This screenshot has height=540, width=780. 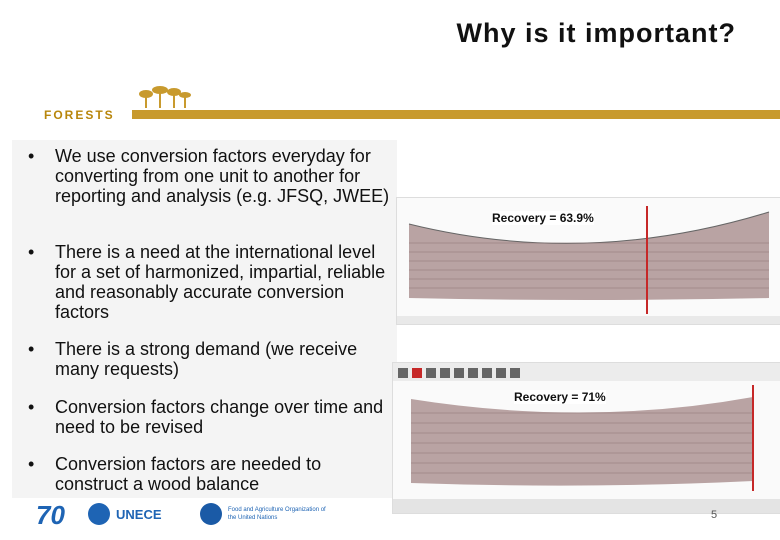 I want to click on unece-logo: UNECE, so click(x=139, y=514).